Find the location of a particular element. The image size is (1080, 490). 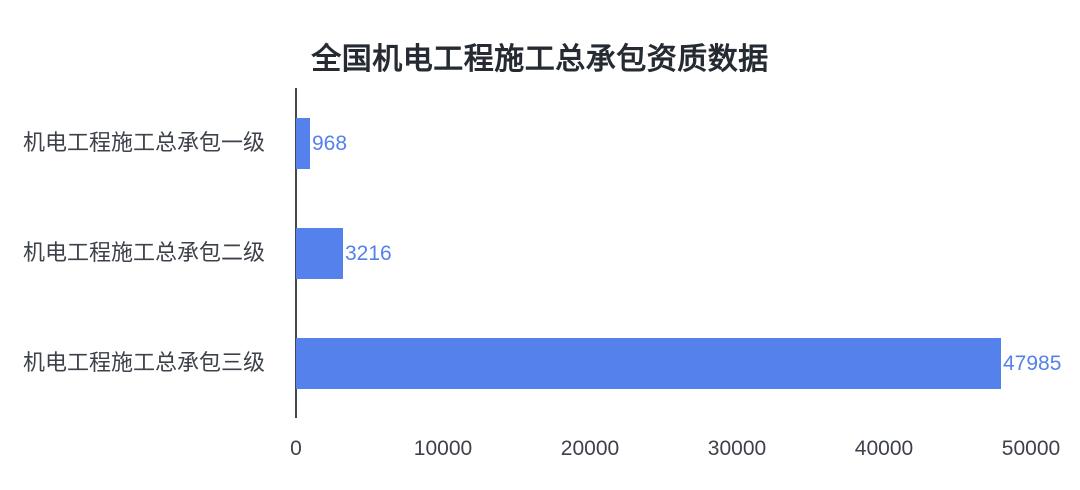

category-label: 机电工程施工总承包三级 is located at coordinates (143, 362).